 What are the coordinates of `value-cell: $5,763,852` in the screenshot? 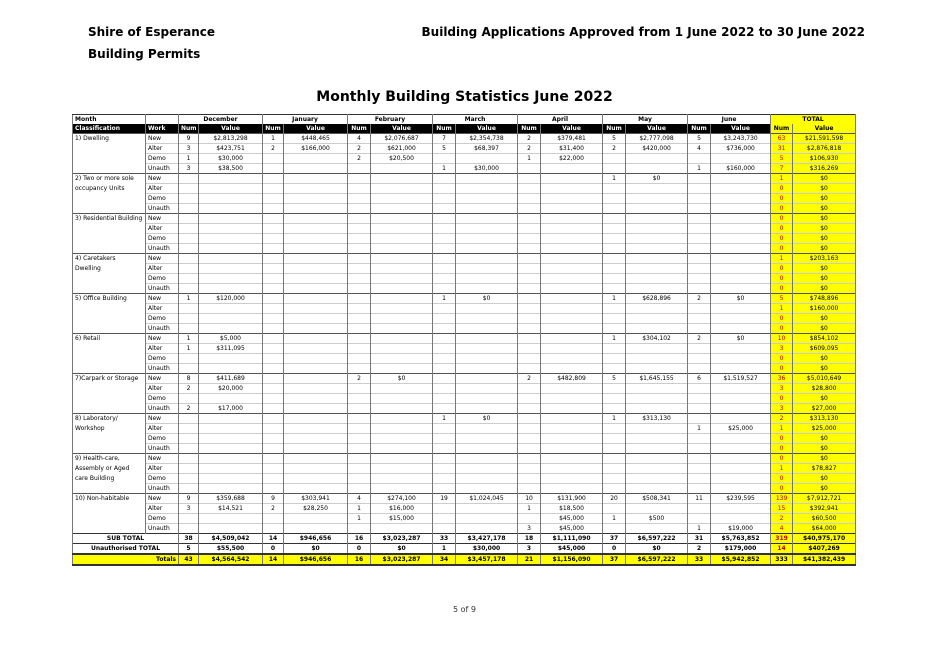 It's located at (741, 538).